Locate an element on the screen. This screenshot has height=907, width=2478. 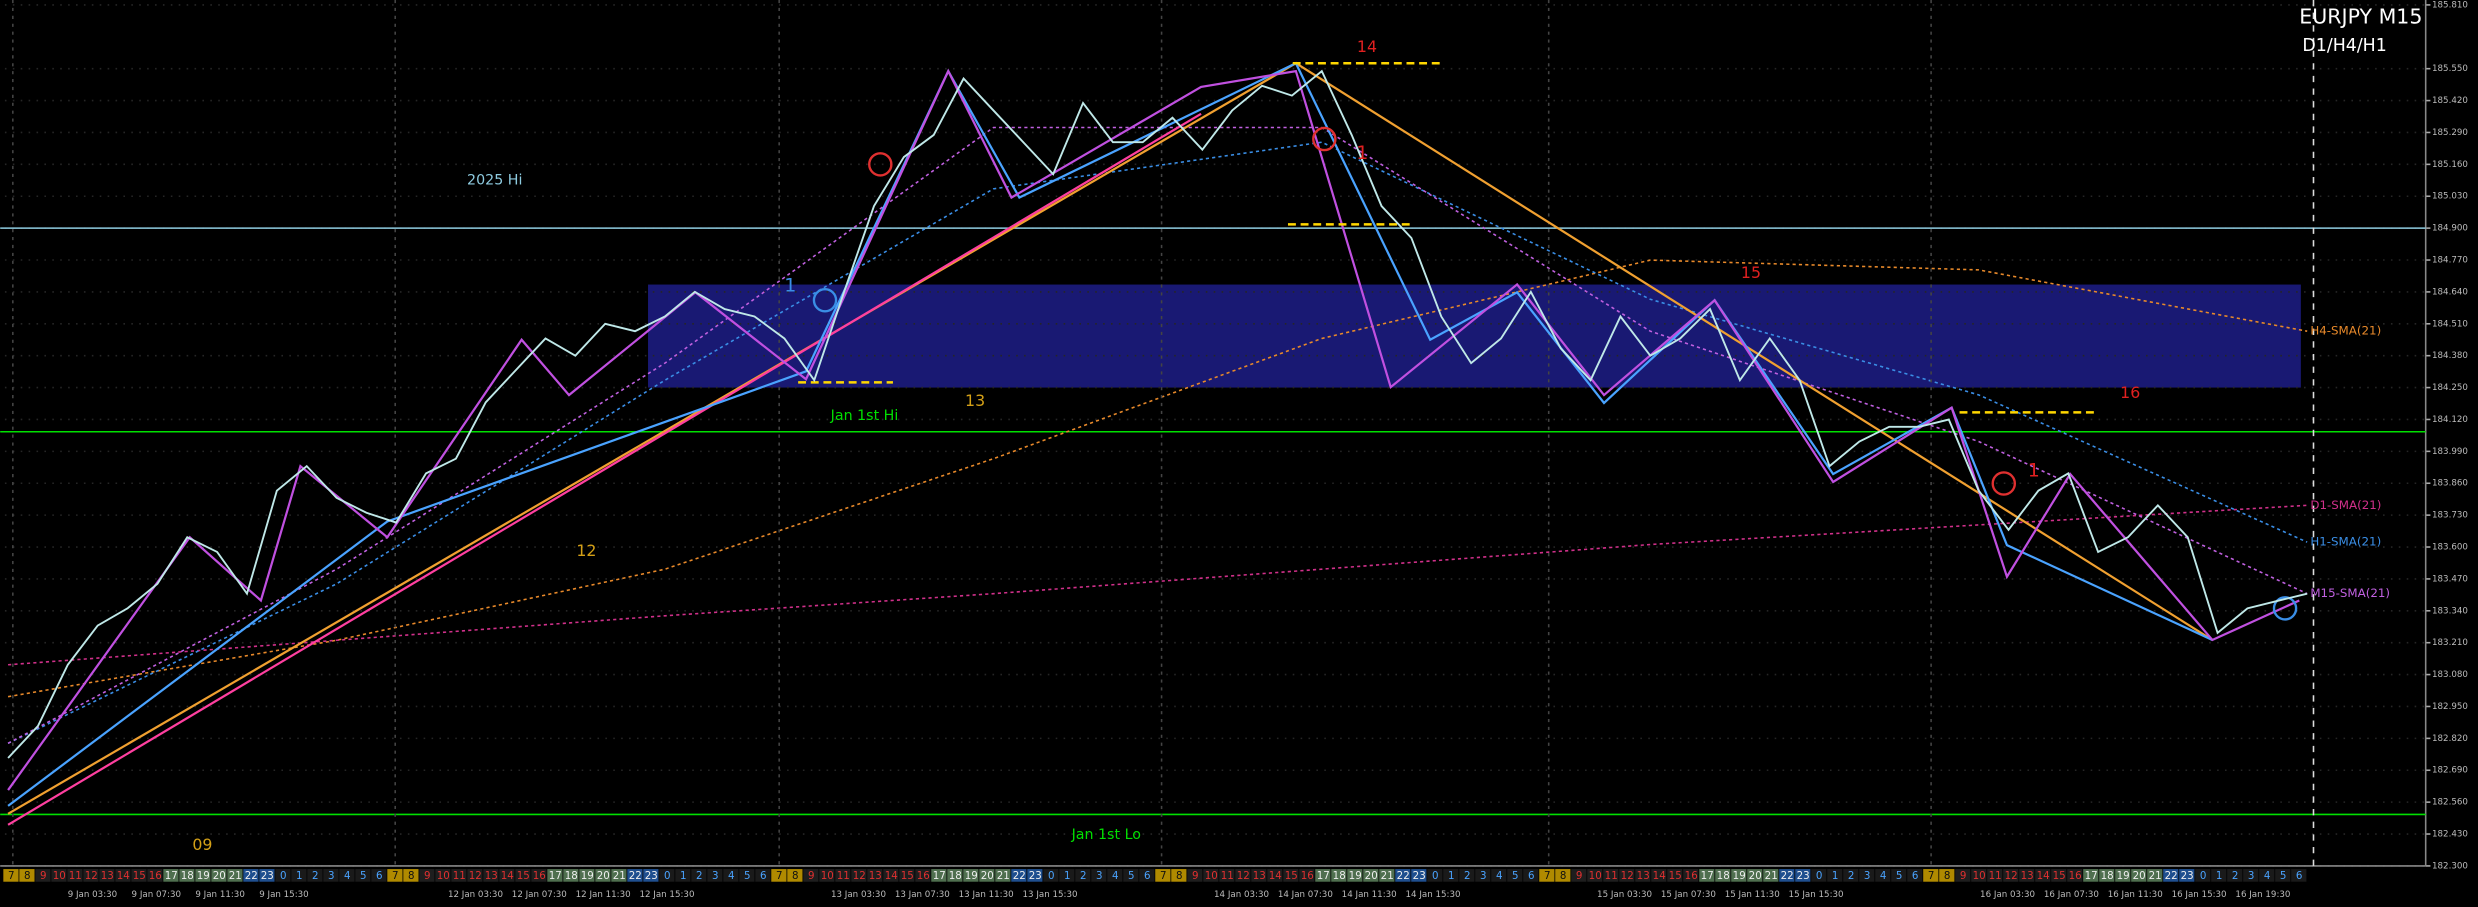
x-tick-label: 13 Jan 07:30 is located at coordinates (922, 895).